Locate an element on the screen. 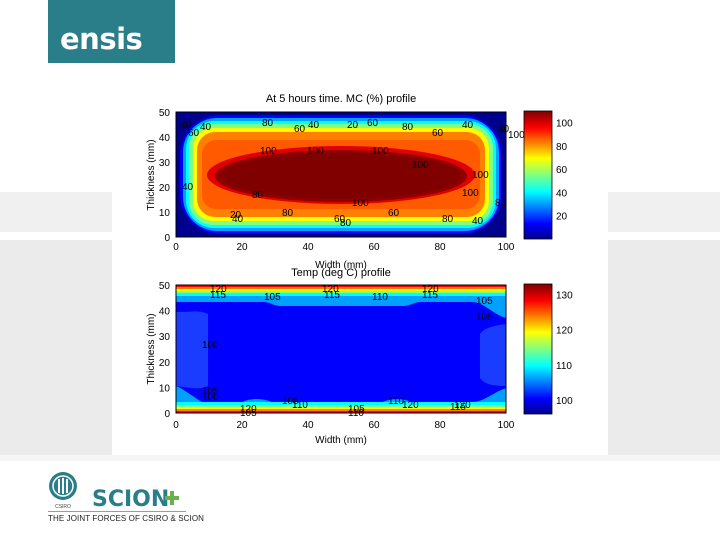 The image size is (720, 540). logo-text: ensis is located at coordinates (101, 39).